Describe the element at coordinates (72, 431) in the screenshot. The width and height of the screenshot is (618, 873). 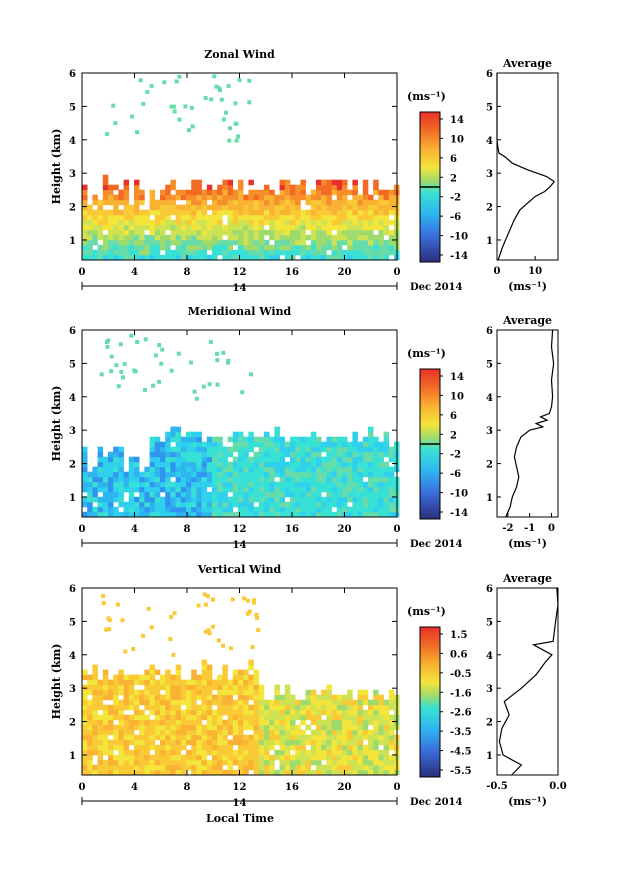
I see `y-tick-label: 3` at that location.